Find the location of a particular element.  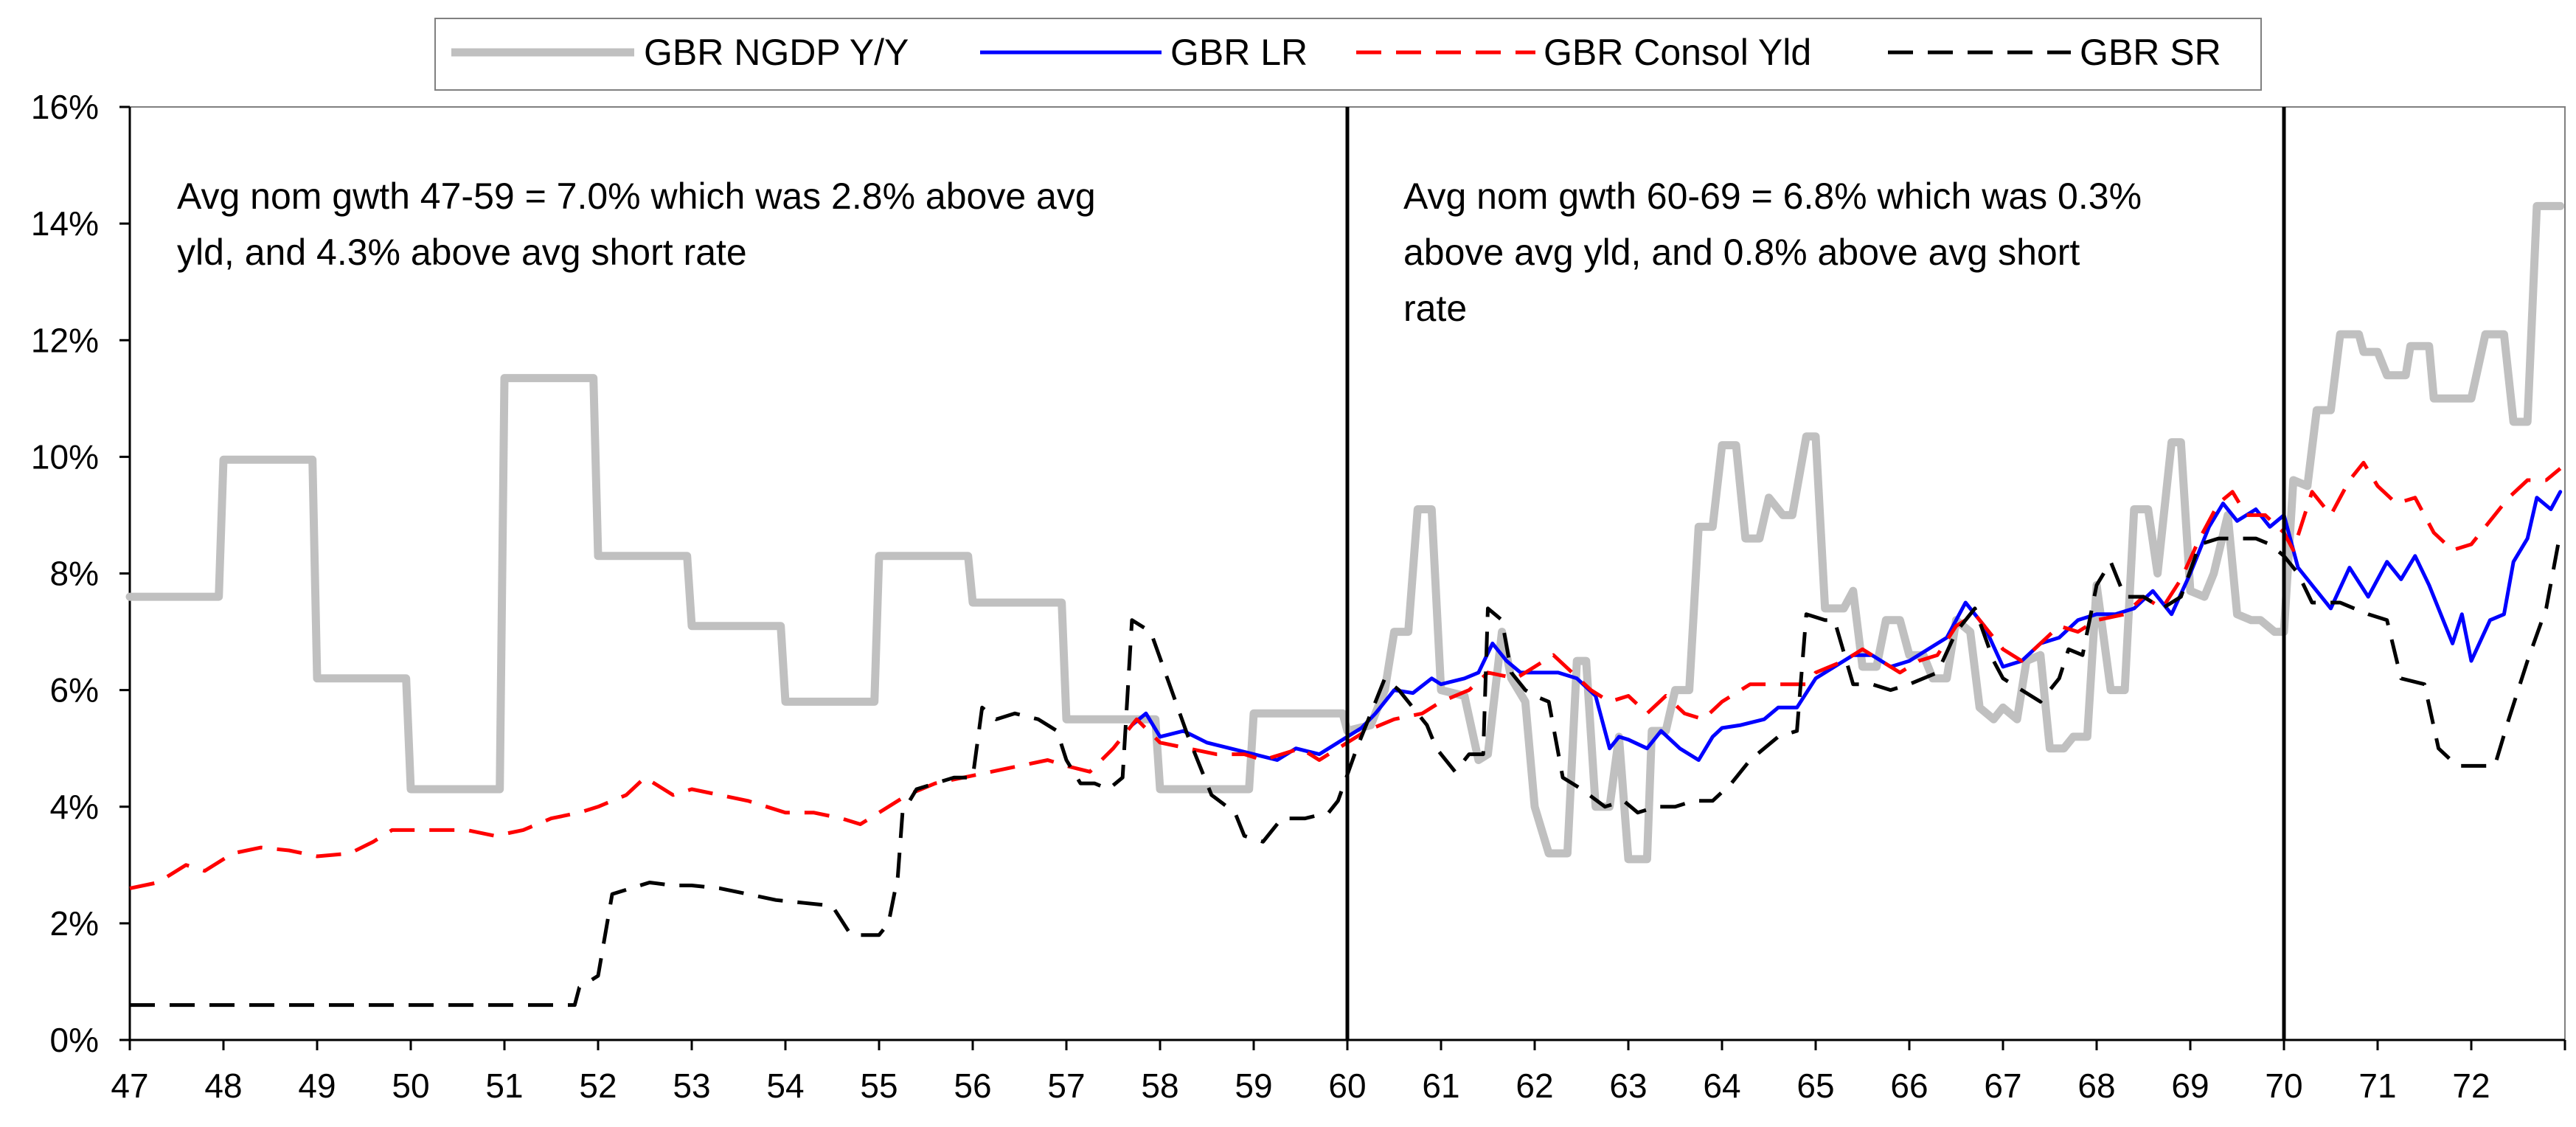

y-tick-label: 2% is located at coordinates (74, 923).